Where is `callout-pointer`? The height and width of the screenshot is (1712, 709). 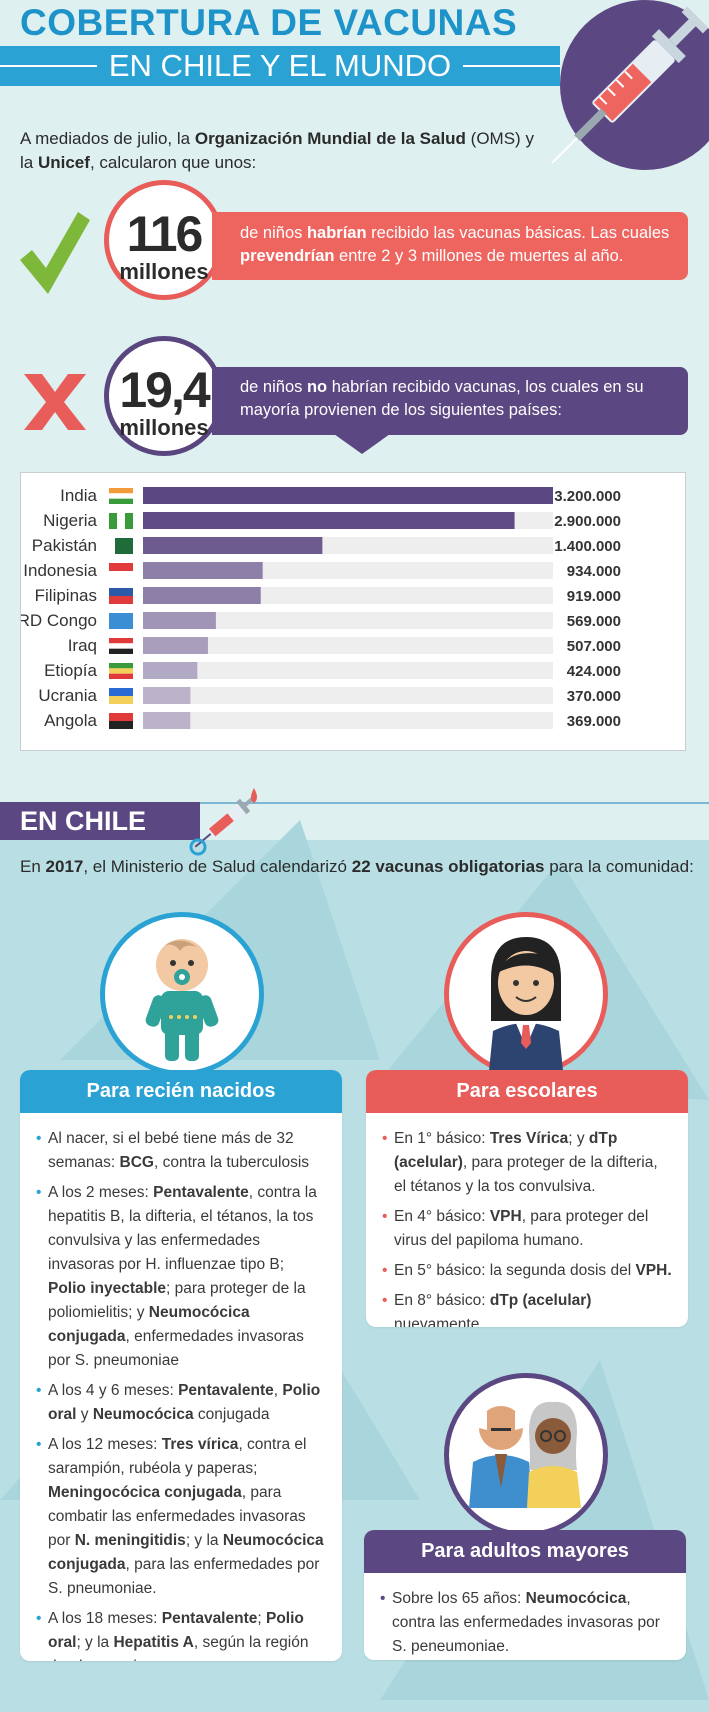 callout-pointer is located at coordinates (362, 444).